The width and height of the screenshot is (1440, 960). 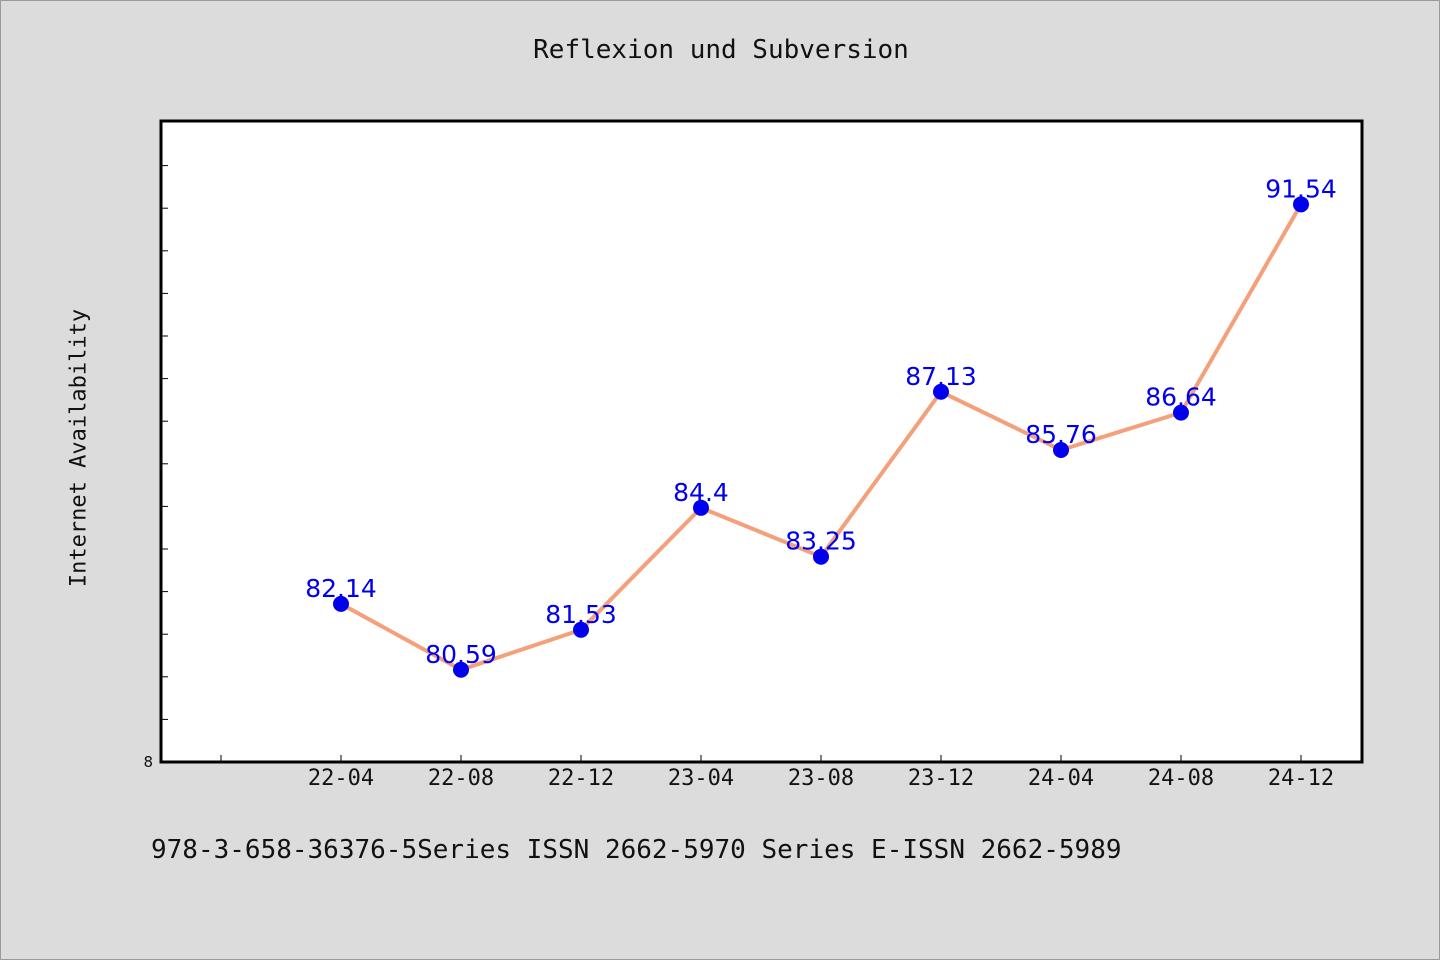 I want to click on x-tick-label: 23-12, so click(x=941, y=778).